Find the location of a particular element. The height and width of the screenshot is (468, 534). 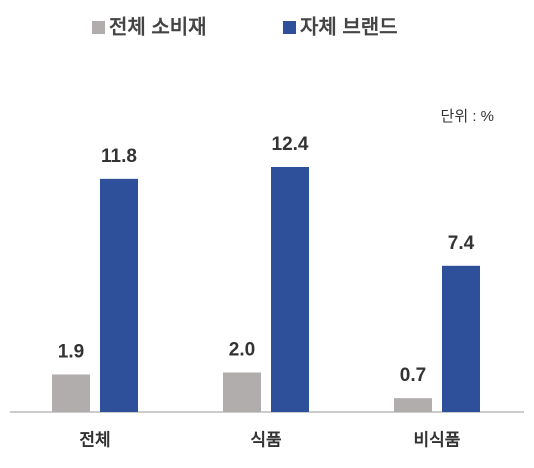

value-label: 12.4 is located at coordinates (290, 144).